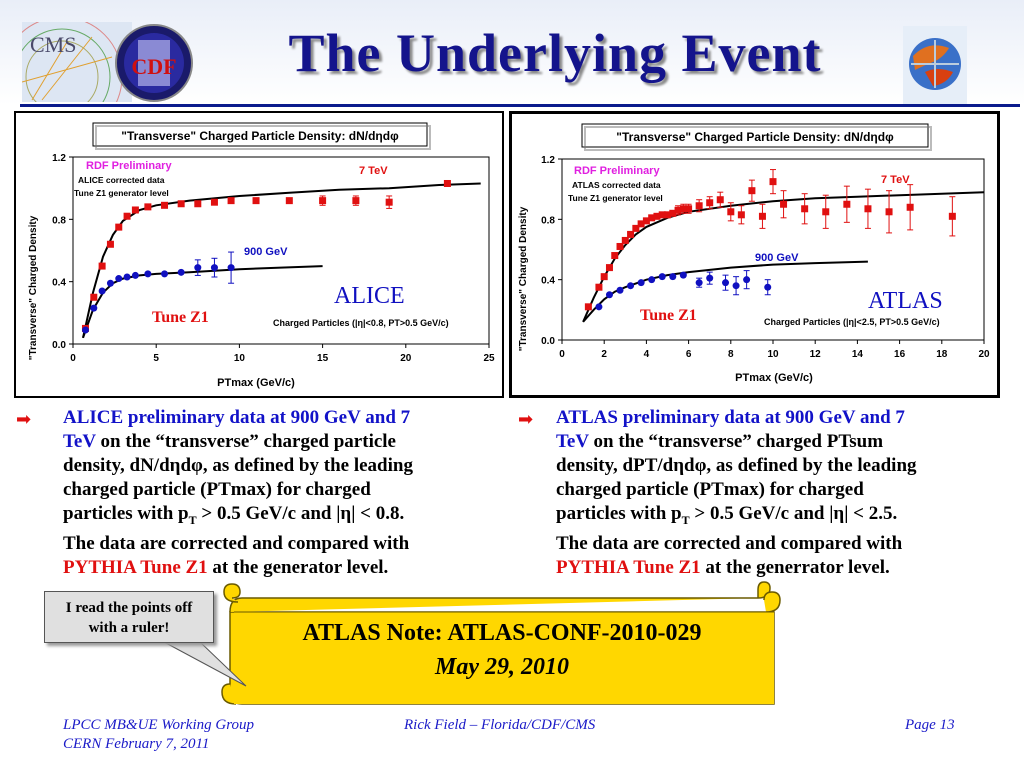 The height and width of the screenshot is (768, 1024). What do you see at coordinates (548, 281) in the screenshot?
I see `atlas-y-tick-label: 0.4` at bounding box center [548, 281].